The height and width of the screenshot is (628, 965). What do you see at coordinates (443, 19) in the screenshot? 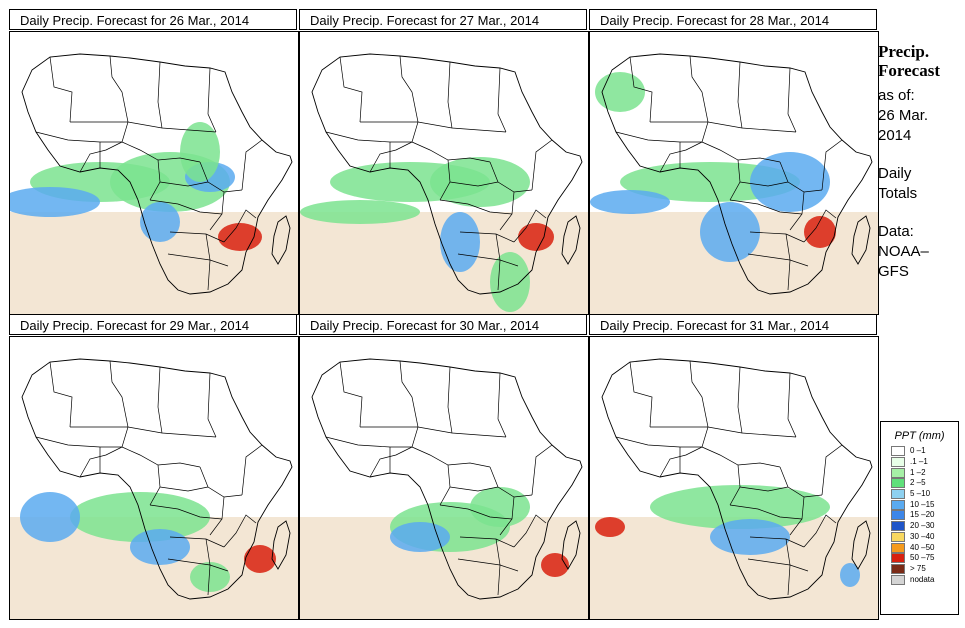
I see `panel-title: Daily Precip. Forecast for 27 Mar., 2014` at bounding box center [443, 19].